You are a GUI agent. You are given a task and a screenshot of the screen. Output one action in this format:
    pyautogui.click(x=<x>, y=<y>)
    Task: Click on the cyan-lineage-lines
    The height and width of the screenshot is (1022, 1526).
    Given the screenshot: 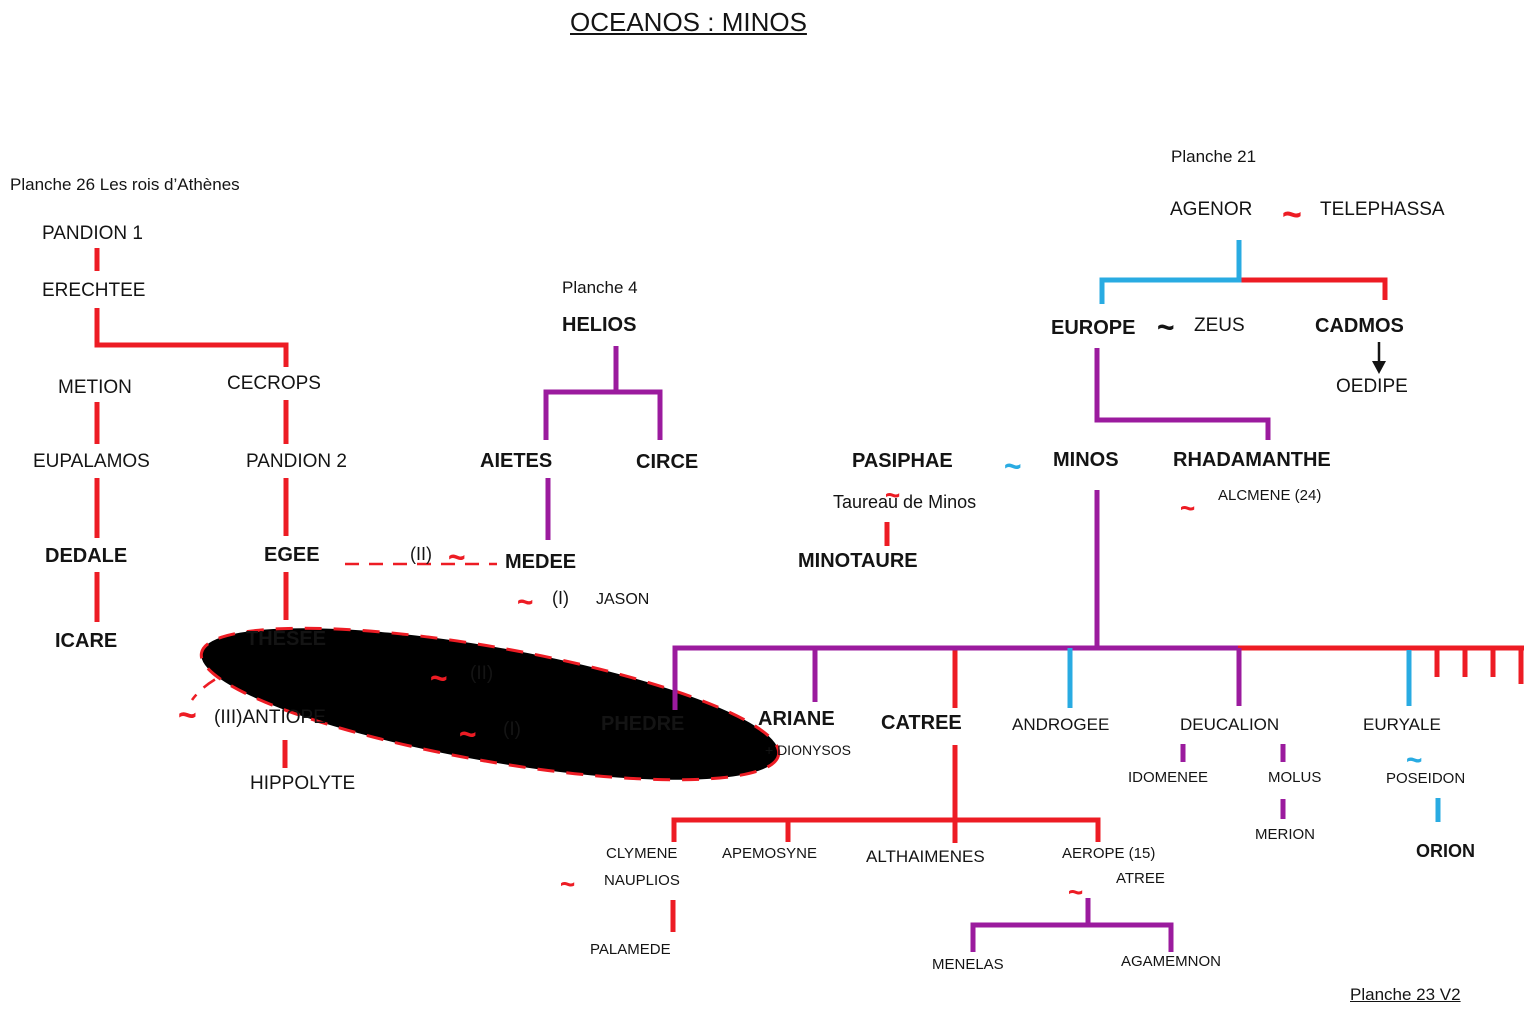 What is the action you would take?
    pyautogui.click(x=1254, y=531)
    